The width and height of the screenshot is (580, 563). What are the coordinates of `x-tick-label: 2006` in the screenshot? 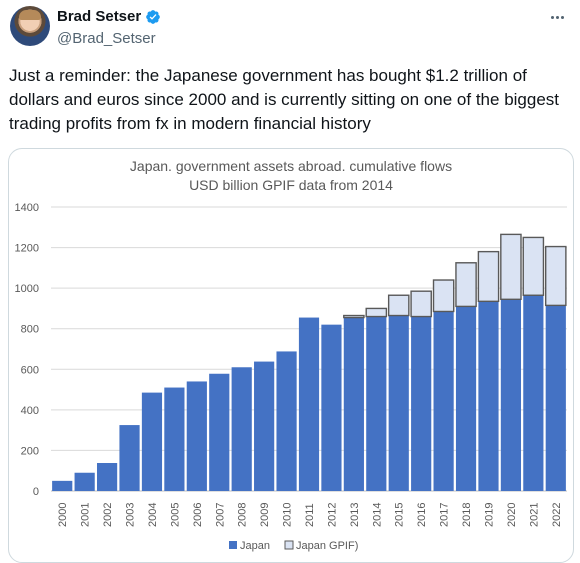 It's located at (198, 515).